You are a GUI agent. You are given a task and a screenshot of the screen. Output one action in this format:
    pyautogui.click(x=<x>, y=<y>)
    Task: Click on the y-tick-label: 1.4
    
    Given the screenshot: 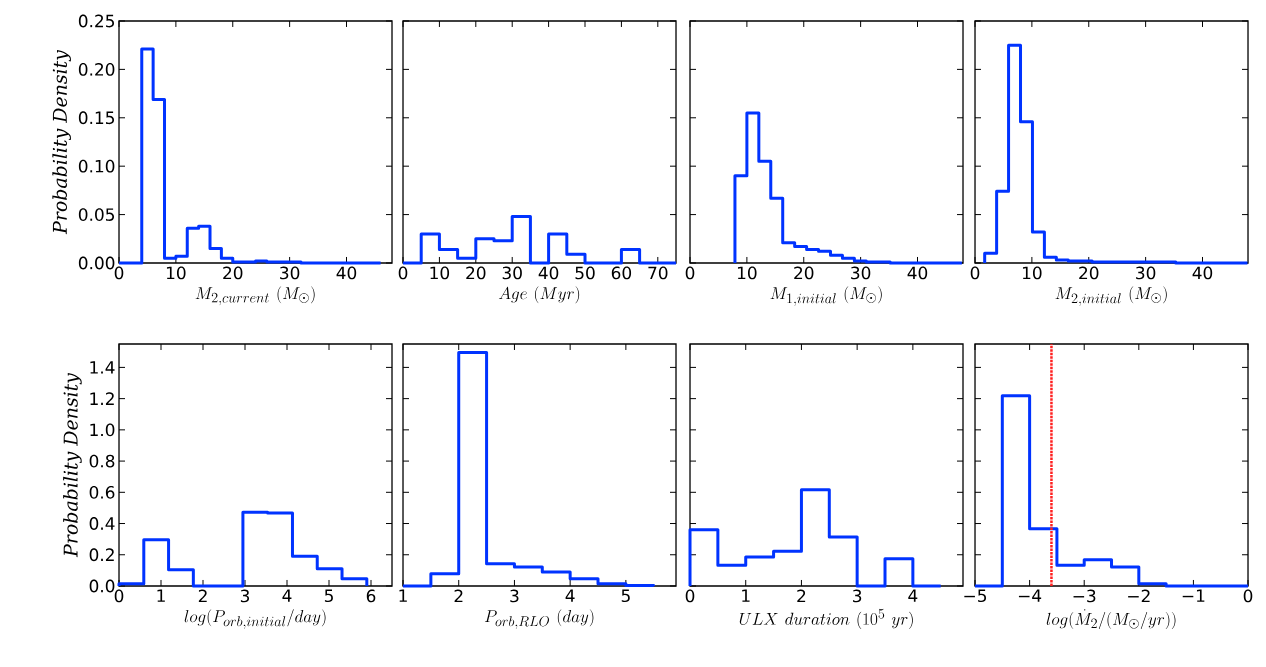 What is the action you would take?
    pyautogui.click(x=102, y=367)
    